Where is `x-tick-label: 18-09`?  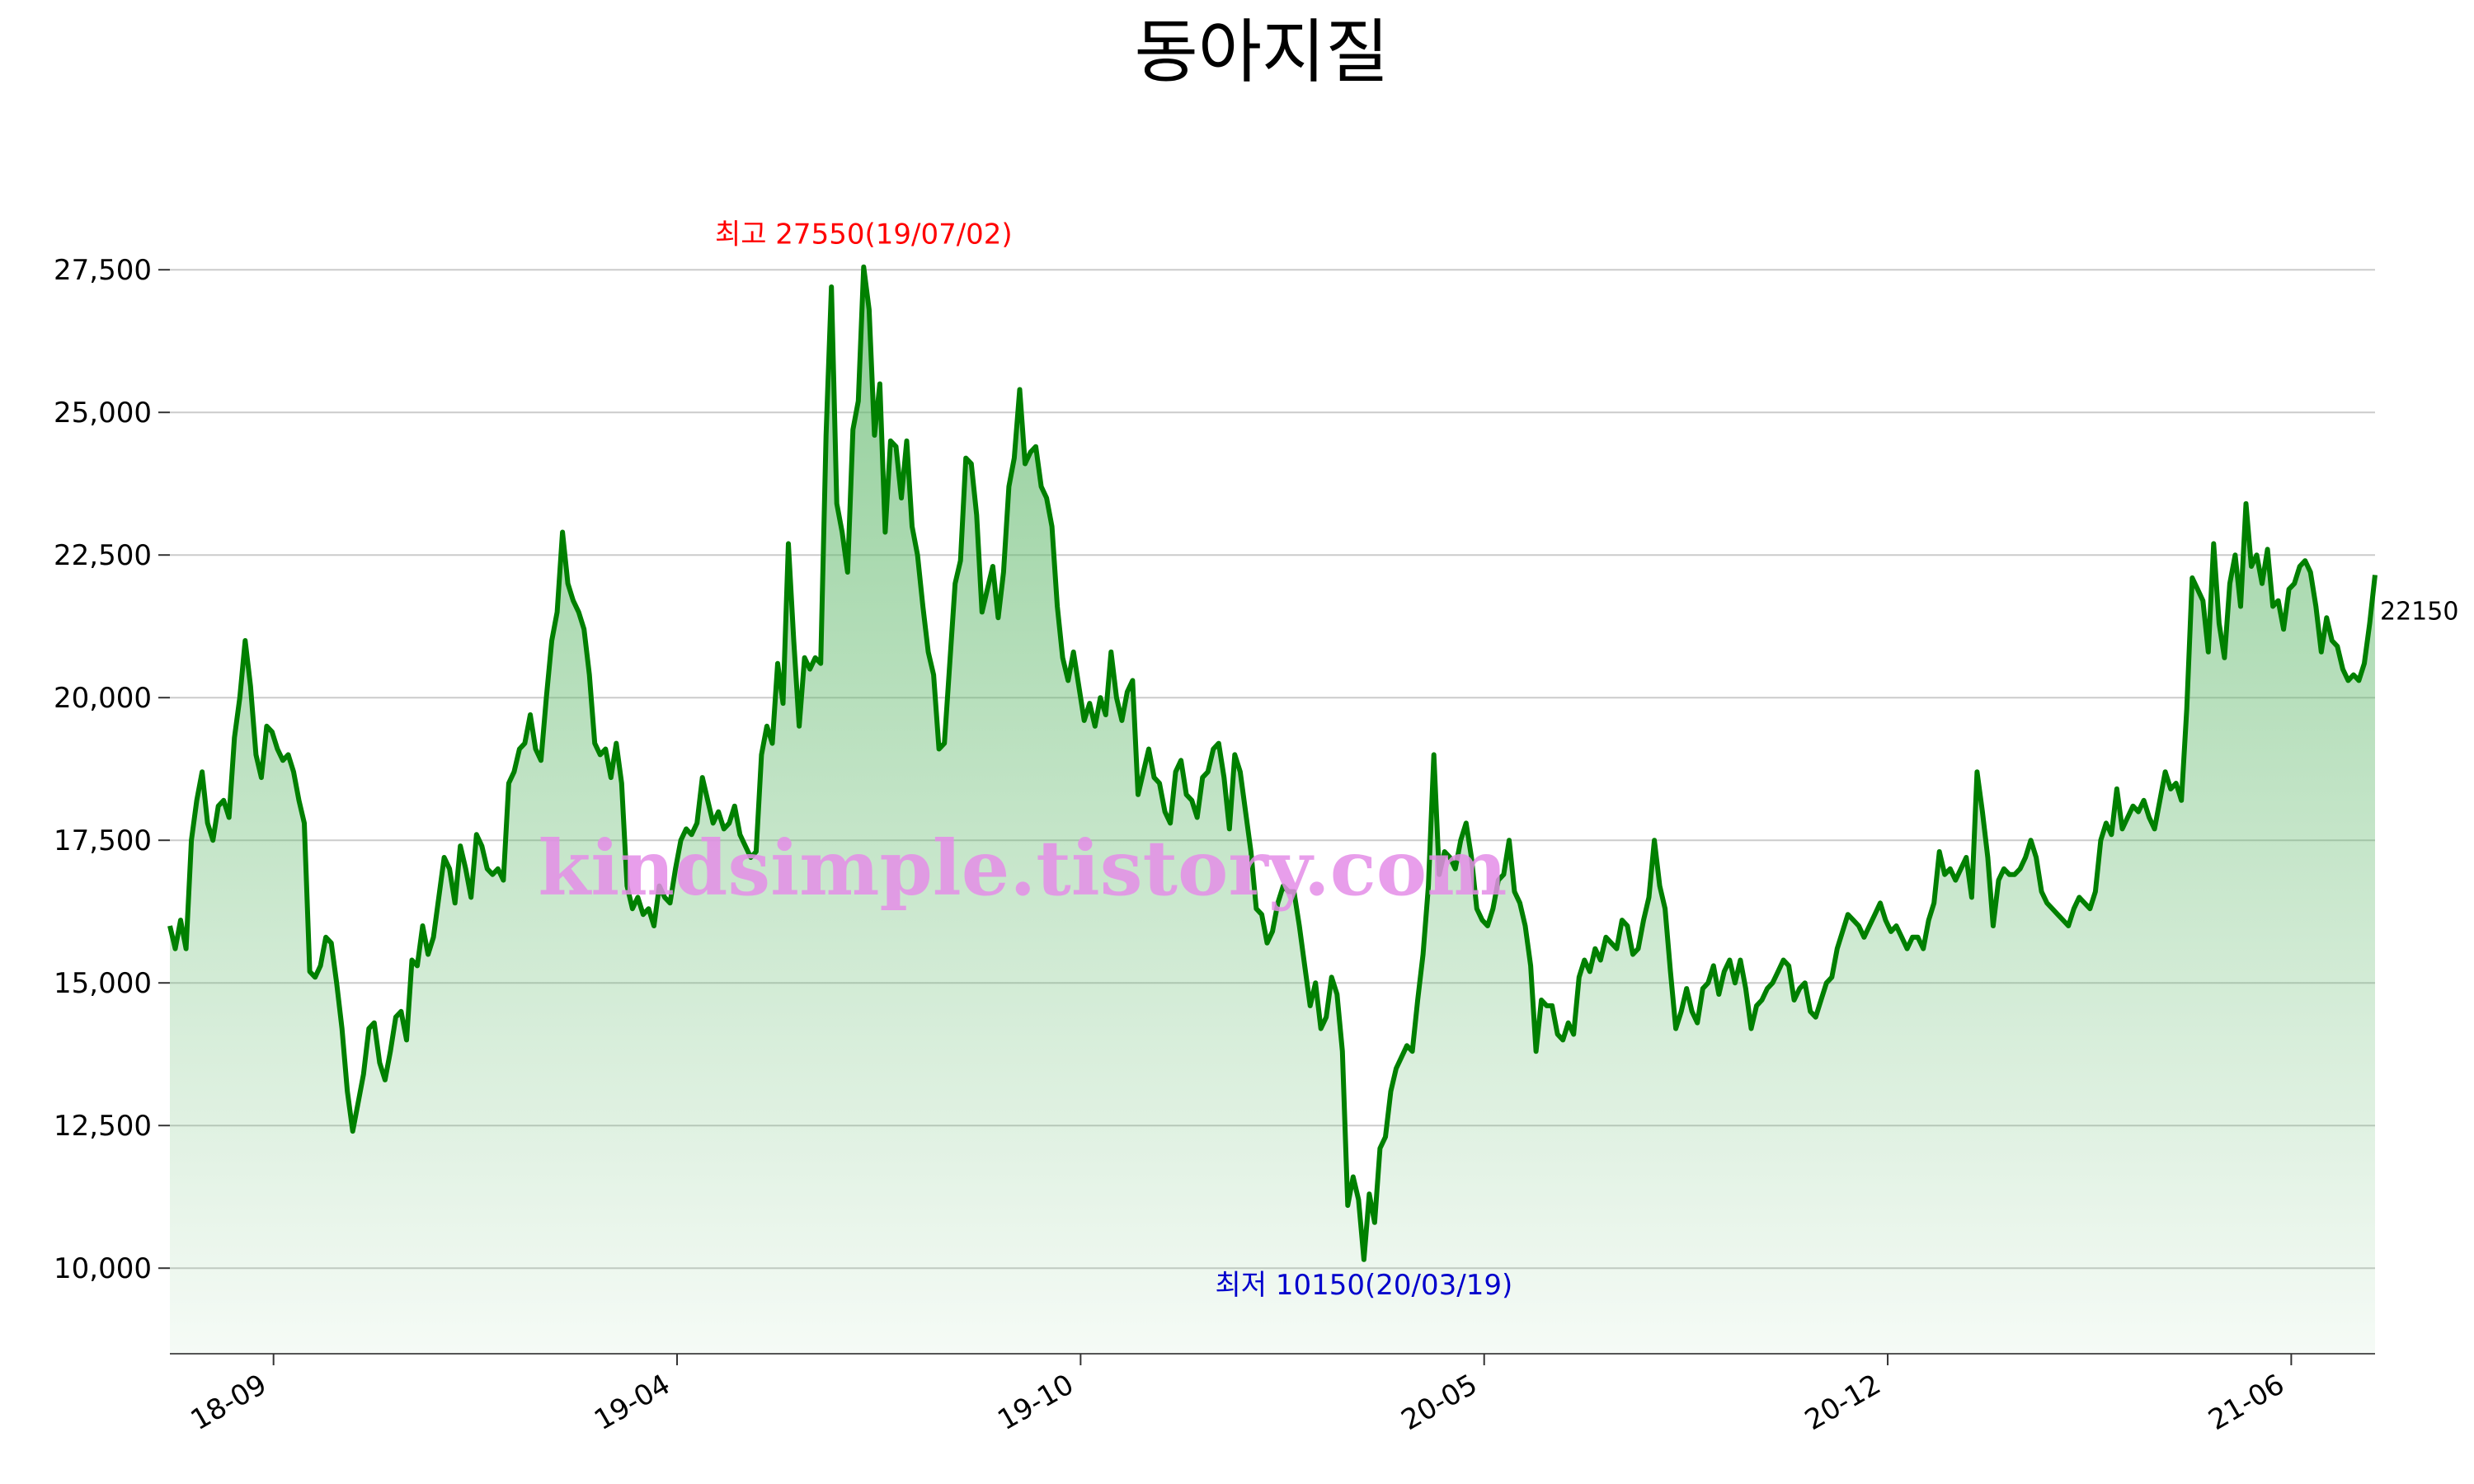
x-tick-label: 18-09 is located at coordinates (229, 1402).